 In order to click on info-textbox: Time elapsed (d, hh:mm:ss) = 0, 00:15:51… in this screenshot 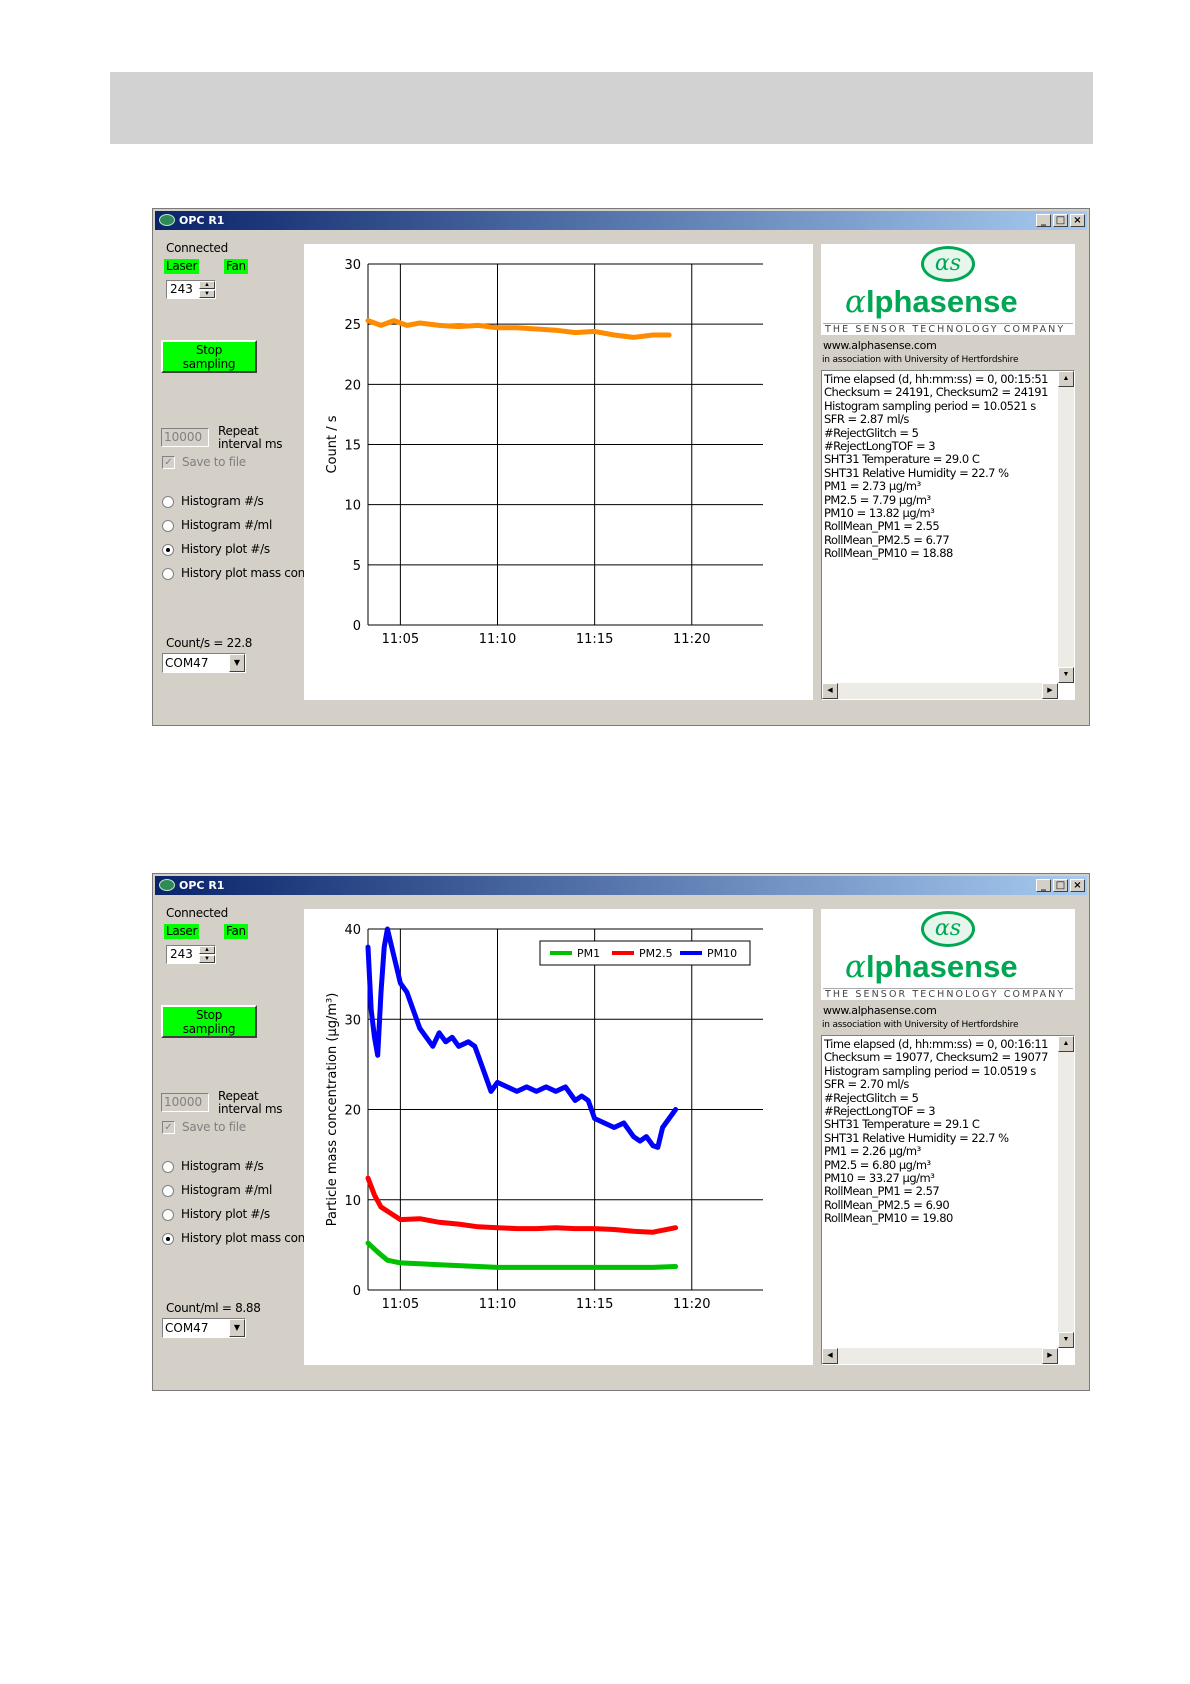, I will do `click(948, 535)`.